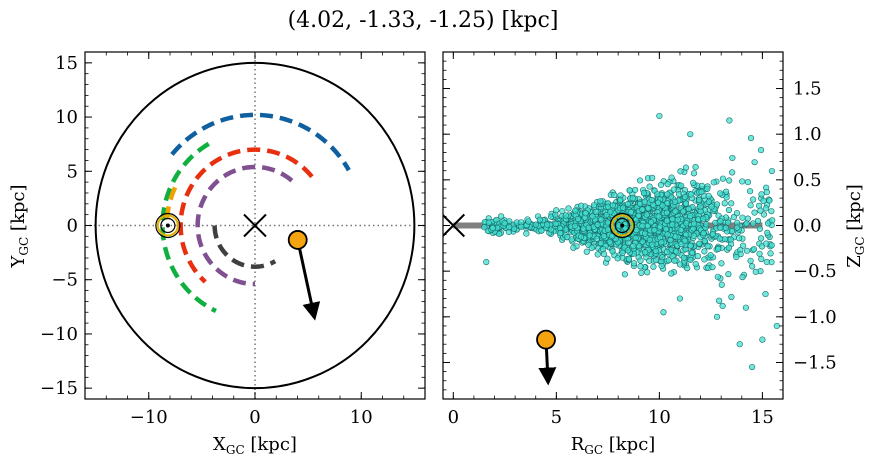  I want to click on right-xtick-label: 5, so click(556, 417).